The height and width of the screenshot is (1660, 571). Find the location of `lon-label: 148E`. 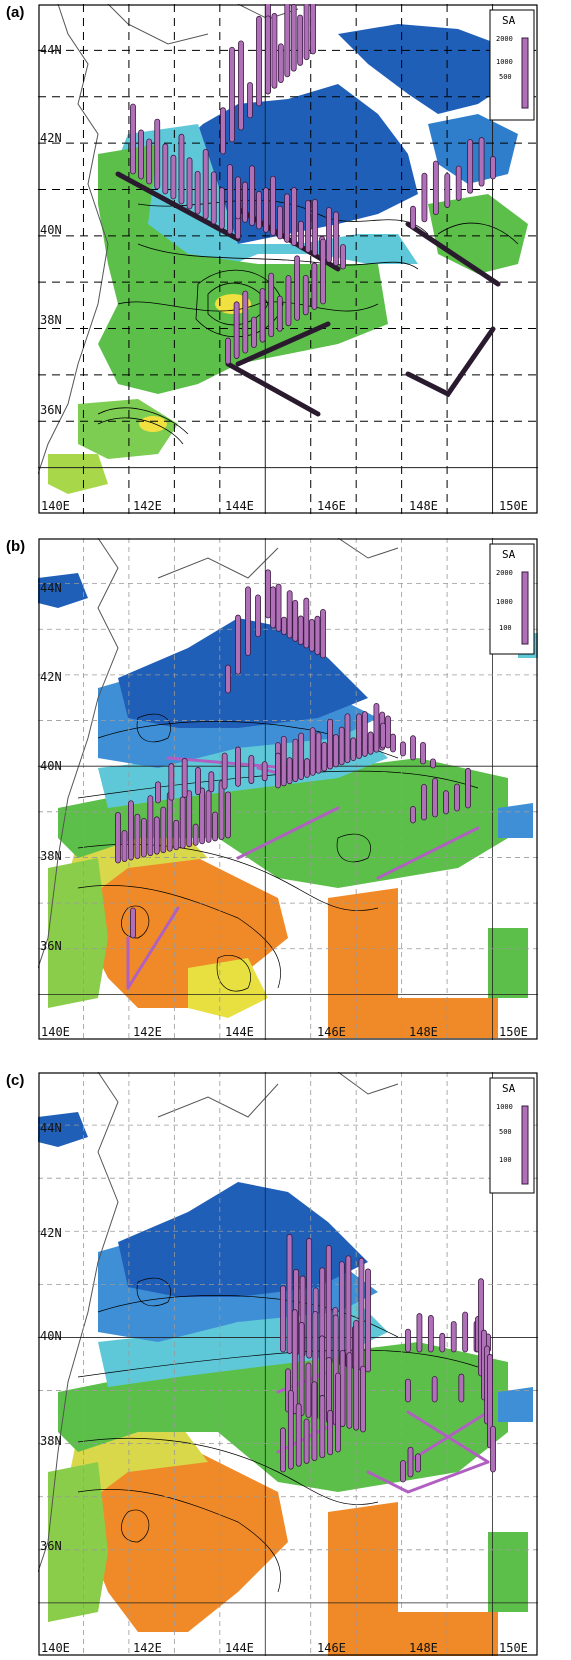

lon-label: 148E is located at coordinates (423, 1032).